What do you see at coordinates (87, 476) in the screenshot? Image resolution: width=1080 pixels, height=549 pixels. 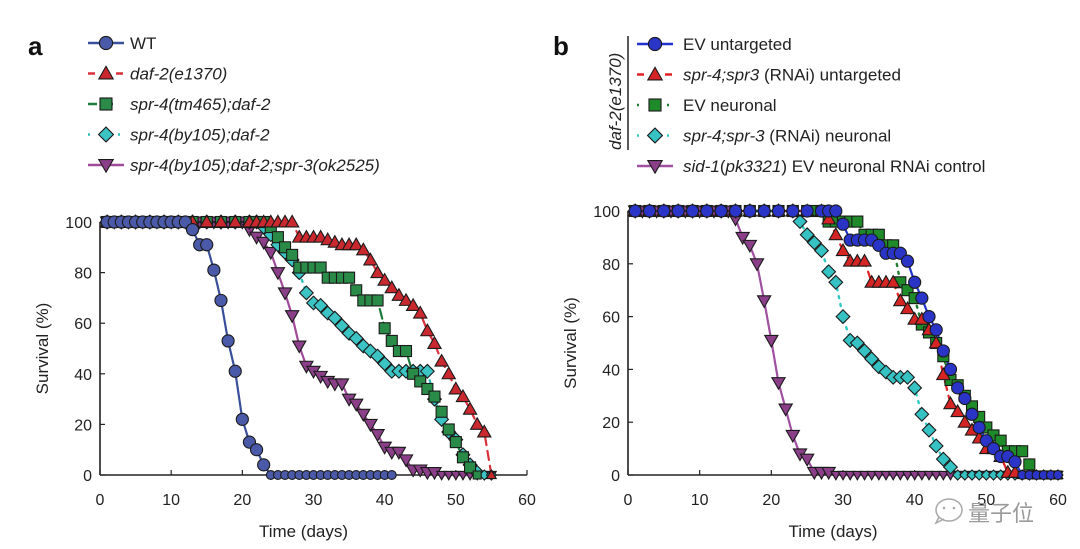 I see `y-tick-label: 0` at bounding box center [87, 476].